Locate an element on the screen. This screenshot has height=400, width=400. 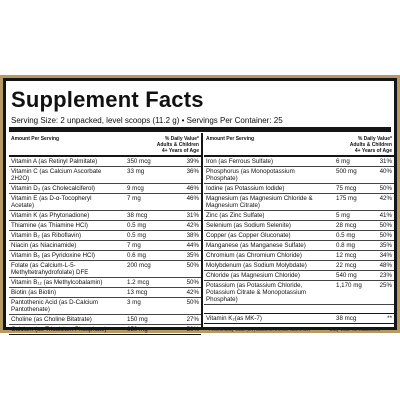
nutrient-name: Iodine (as Potassium Iodide) is located at coordinates (245, 188).